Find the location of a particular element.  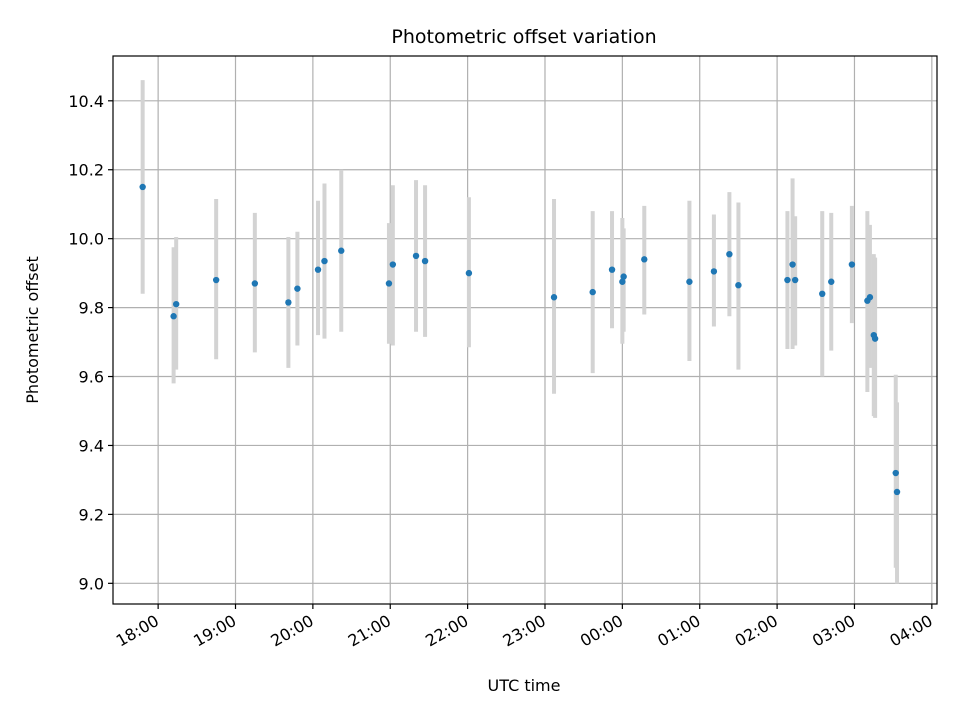

y-tick-label: 9.8 is located at coordinates (91, 308).